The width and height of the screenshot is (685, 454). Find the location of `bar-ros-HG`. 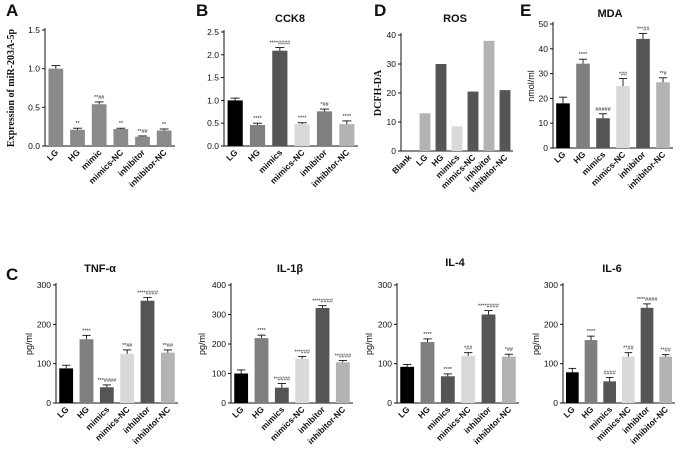

bar-ros-HG is located at coordinates (441, 107).